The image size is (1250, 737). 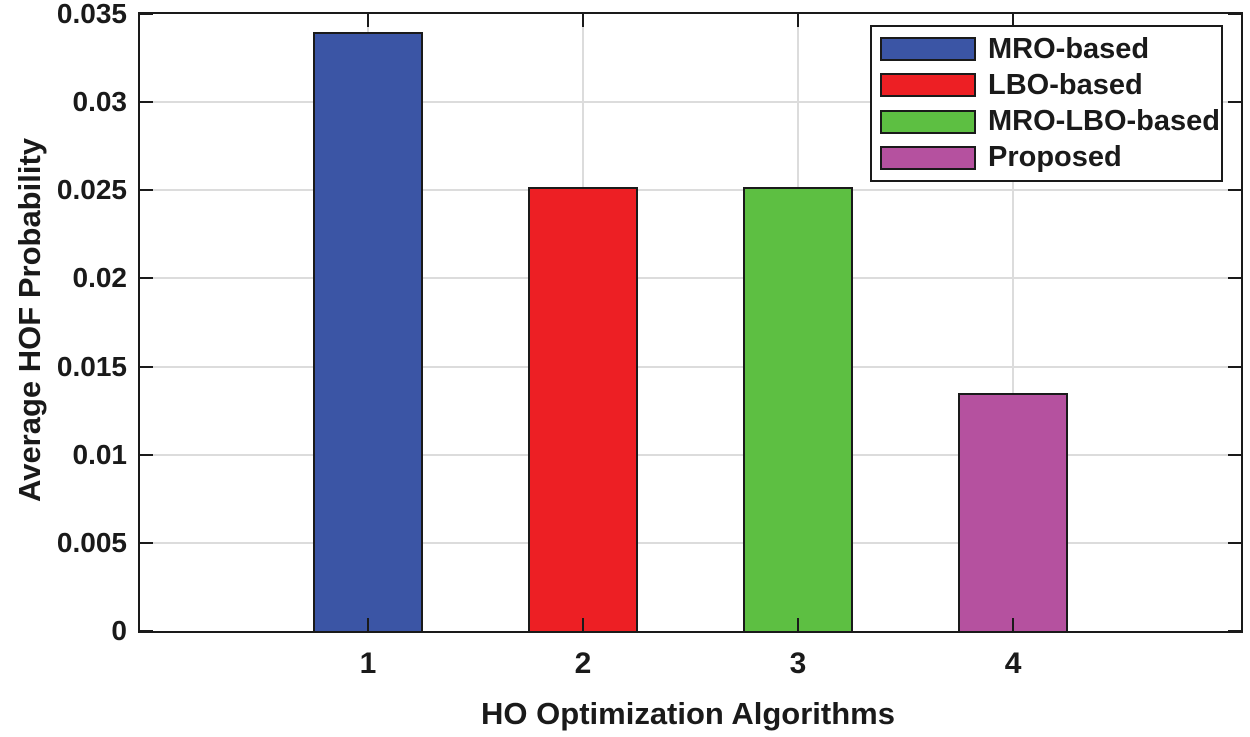 I want to click on legend-label: Proposed, so click(x=1055, y=157).